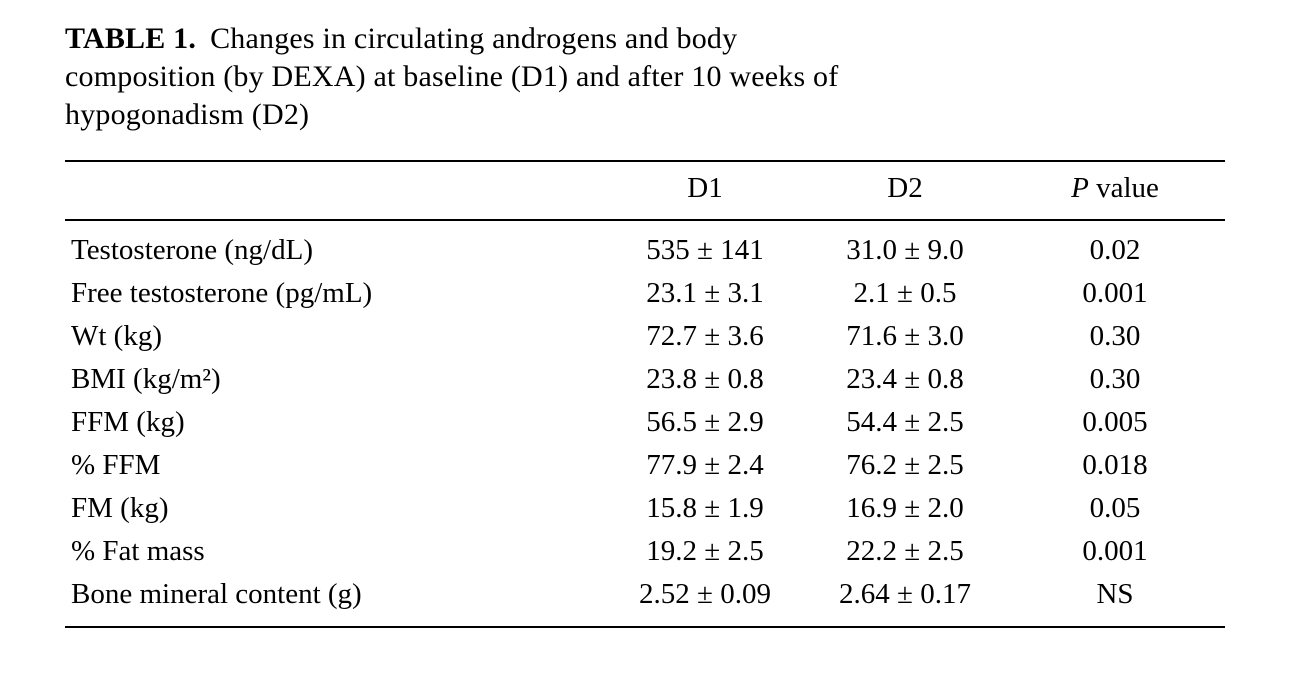 The width and height of the screenshot is (1300, 688). Describe the element at coordinates (131, 38) in the screenshot. I see `table-number: TABLE 1.` at that location.